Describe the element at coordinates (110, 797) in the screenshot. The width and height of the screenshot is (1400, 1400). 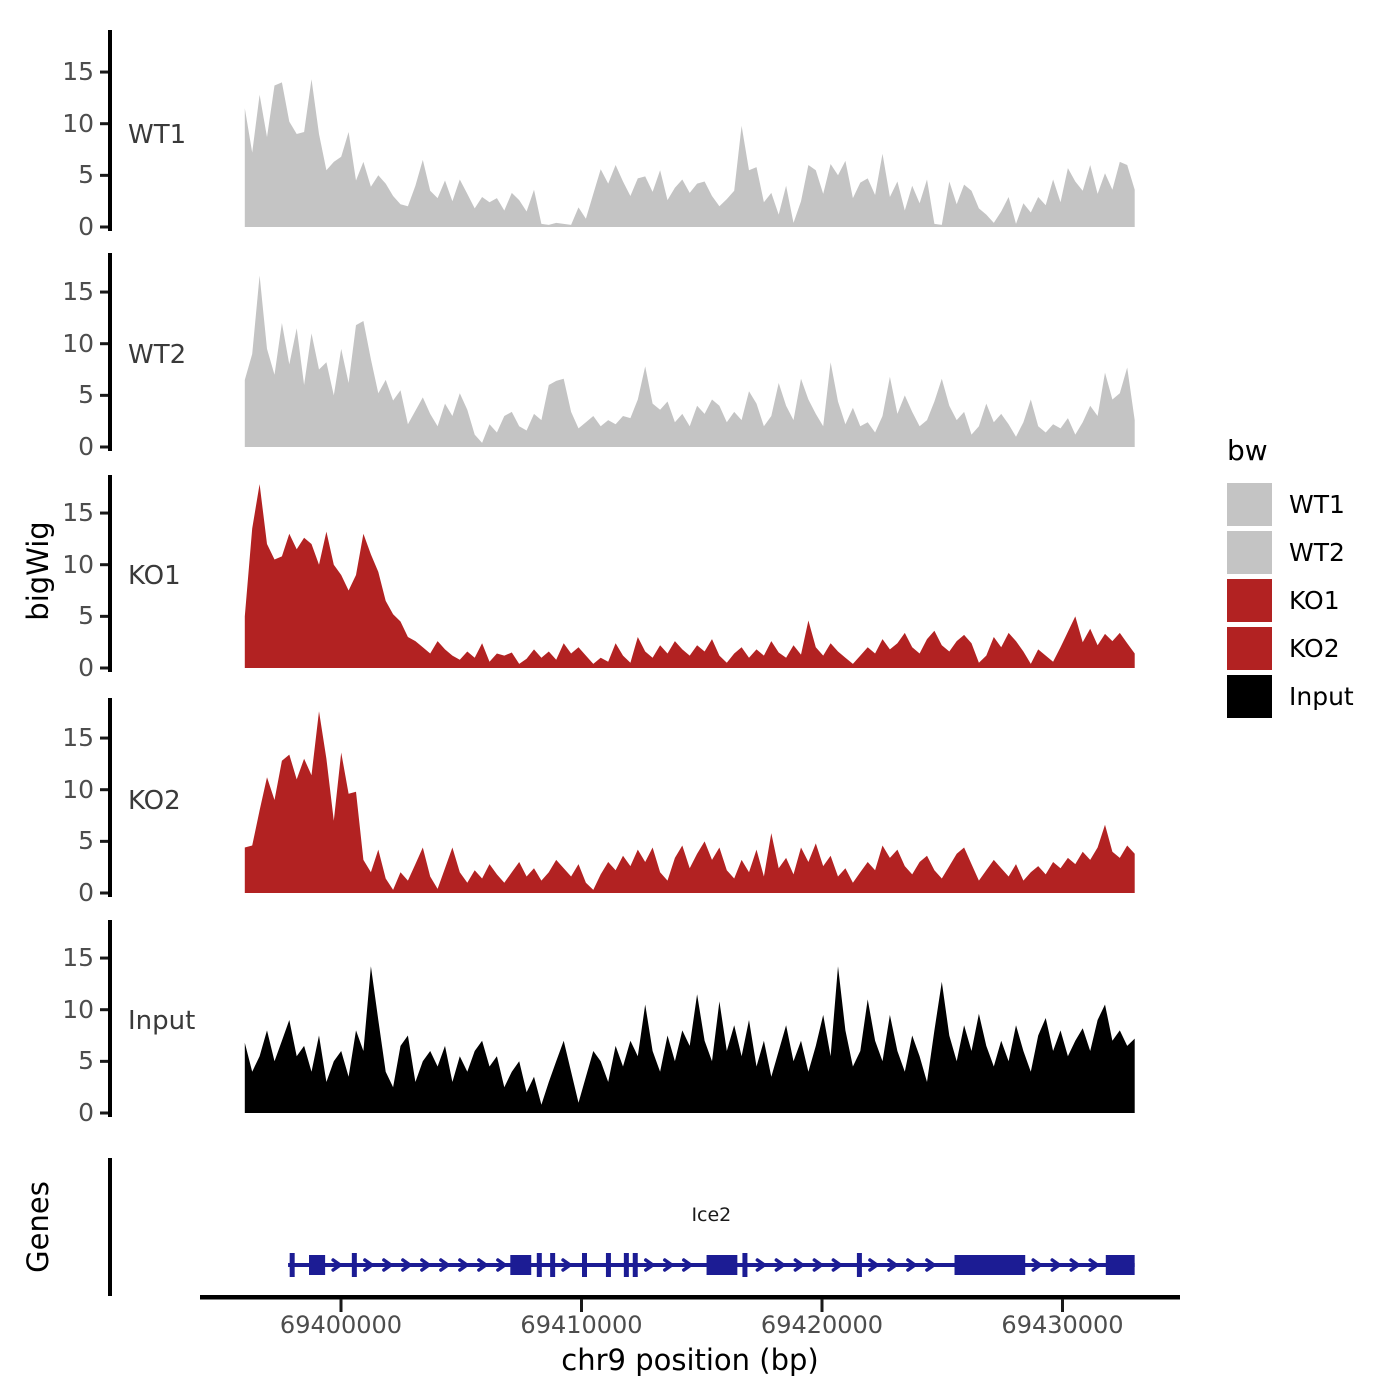
I see `y-axis-line-ko2` at that location.